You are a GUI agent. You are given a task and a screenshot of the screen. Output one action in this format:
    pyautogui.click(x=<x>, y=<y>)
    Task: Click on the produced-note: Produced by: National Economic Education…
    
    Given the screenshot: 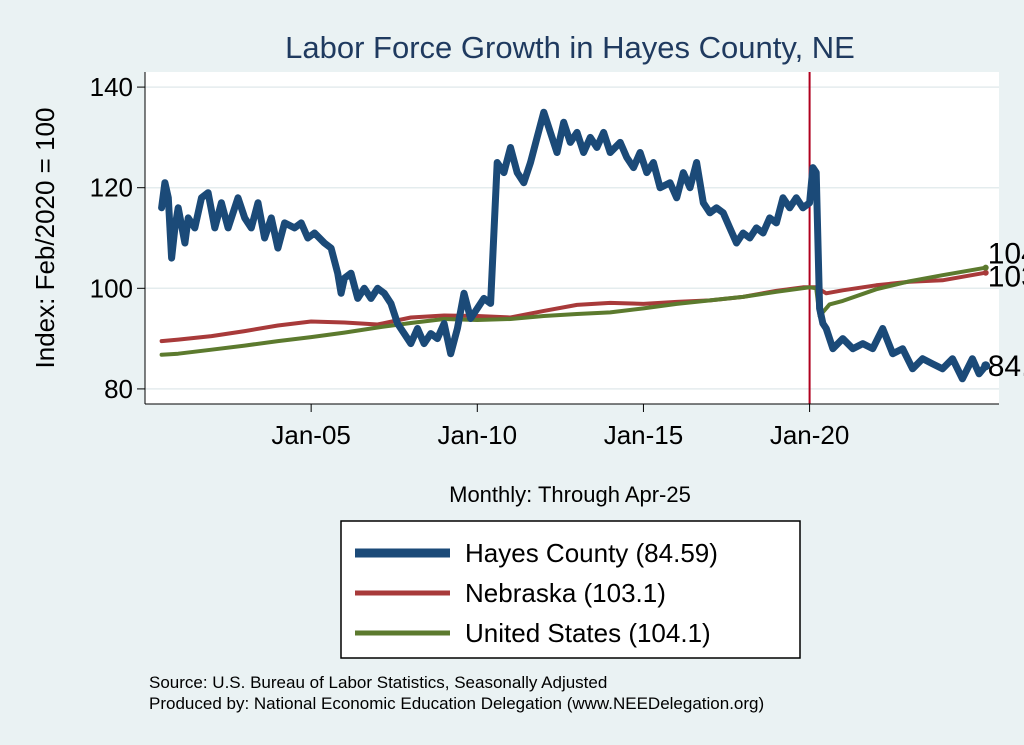 What is the action you would take?
    pyautogui.click(x=456, y=703)
    